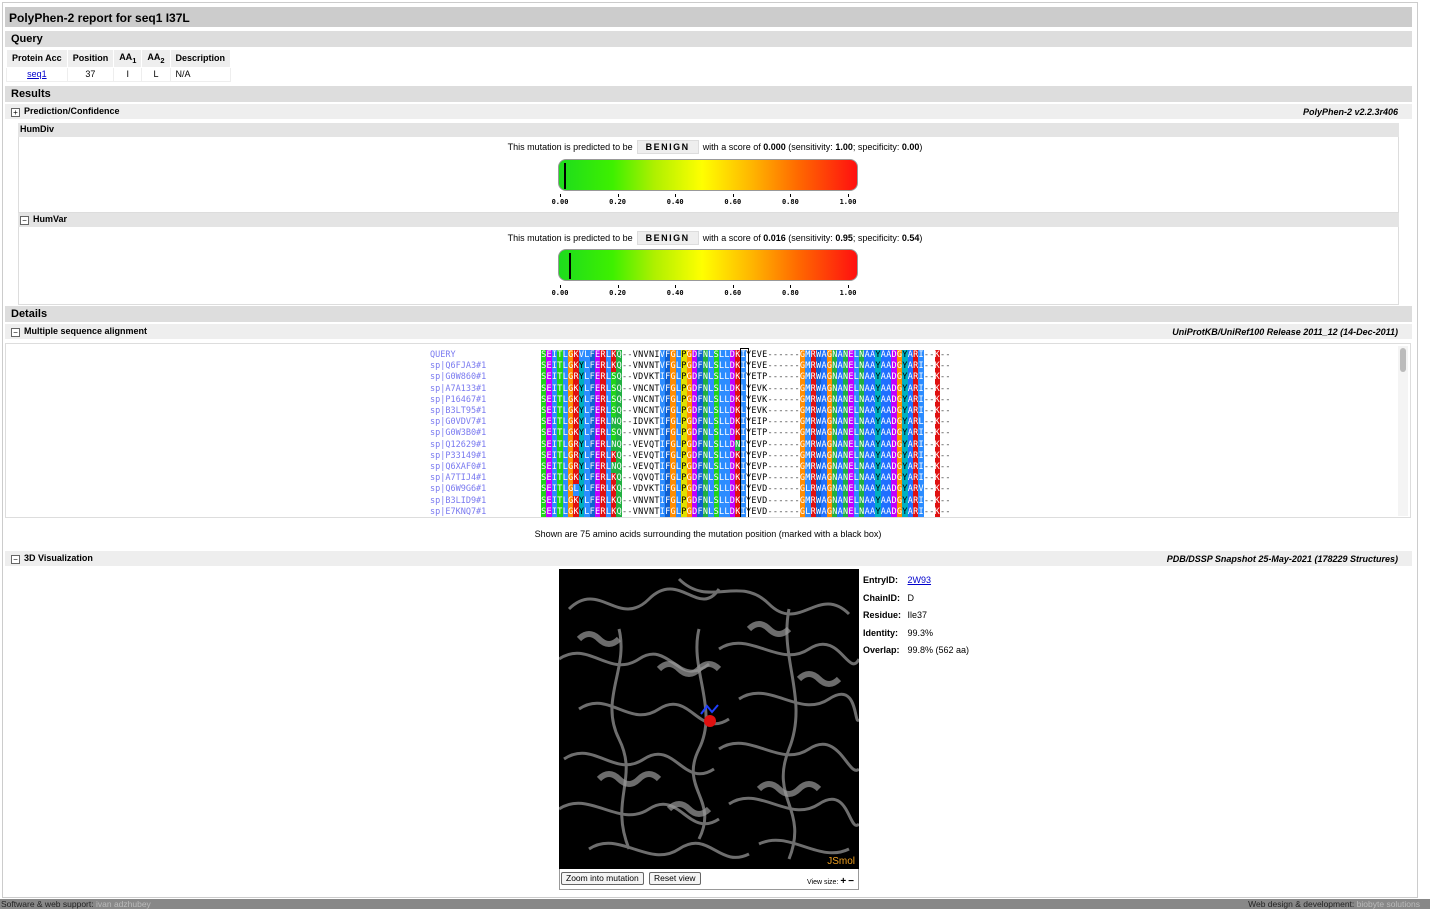 This screenshot has height=909, width=1430. What do you see at coordinates (707, 202) in the screenshot?
I see `humdiv-gauge-ticks: 0.00 0.20 0.40 0.60 0.80 1.00` at bounding box center [707, 202].